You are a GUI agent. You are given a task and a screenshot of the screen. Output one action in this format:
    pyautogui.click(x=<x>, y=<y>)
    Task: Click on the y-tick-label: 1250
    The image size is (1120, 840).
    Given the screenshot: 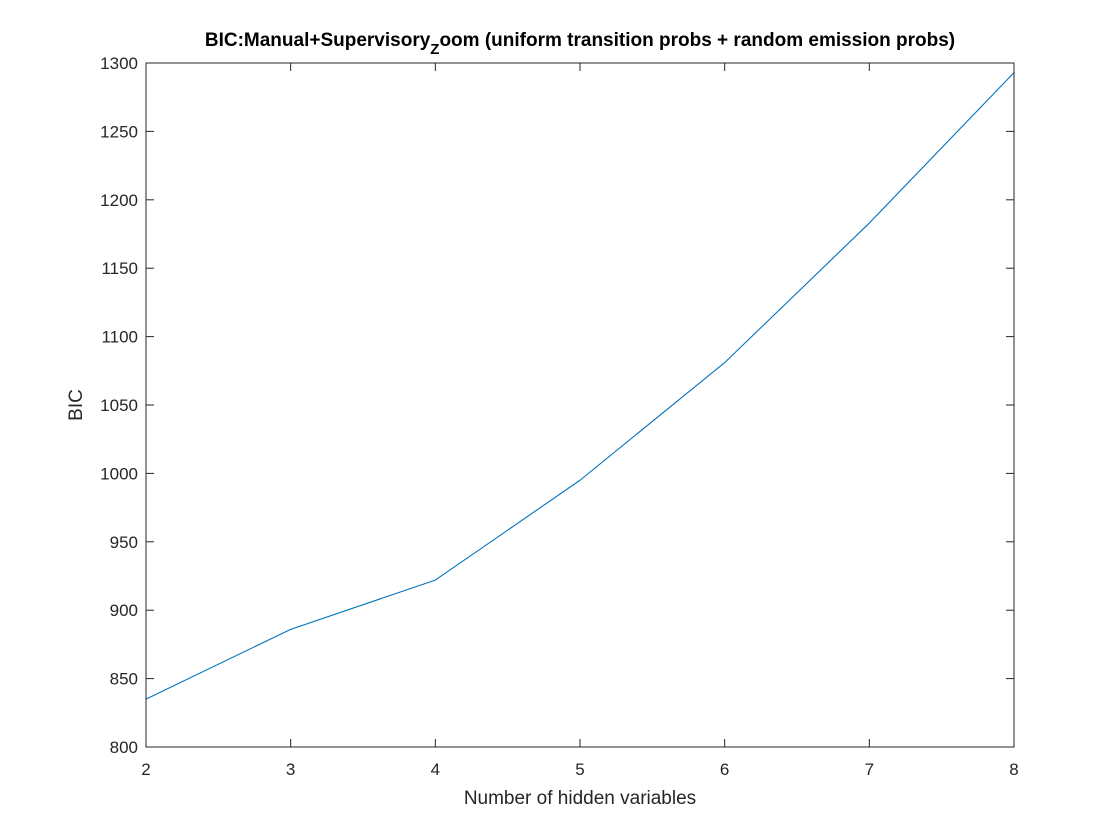 What is the action you would take?
    pyautogui.click(x=119, y=131)
    